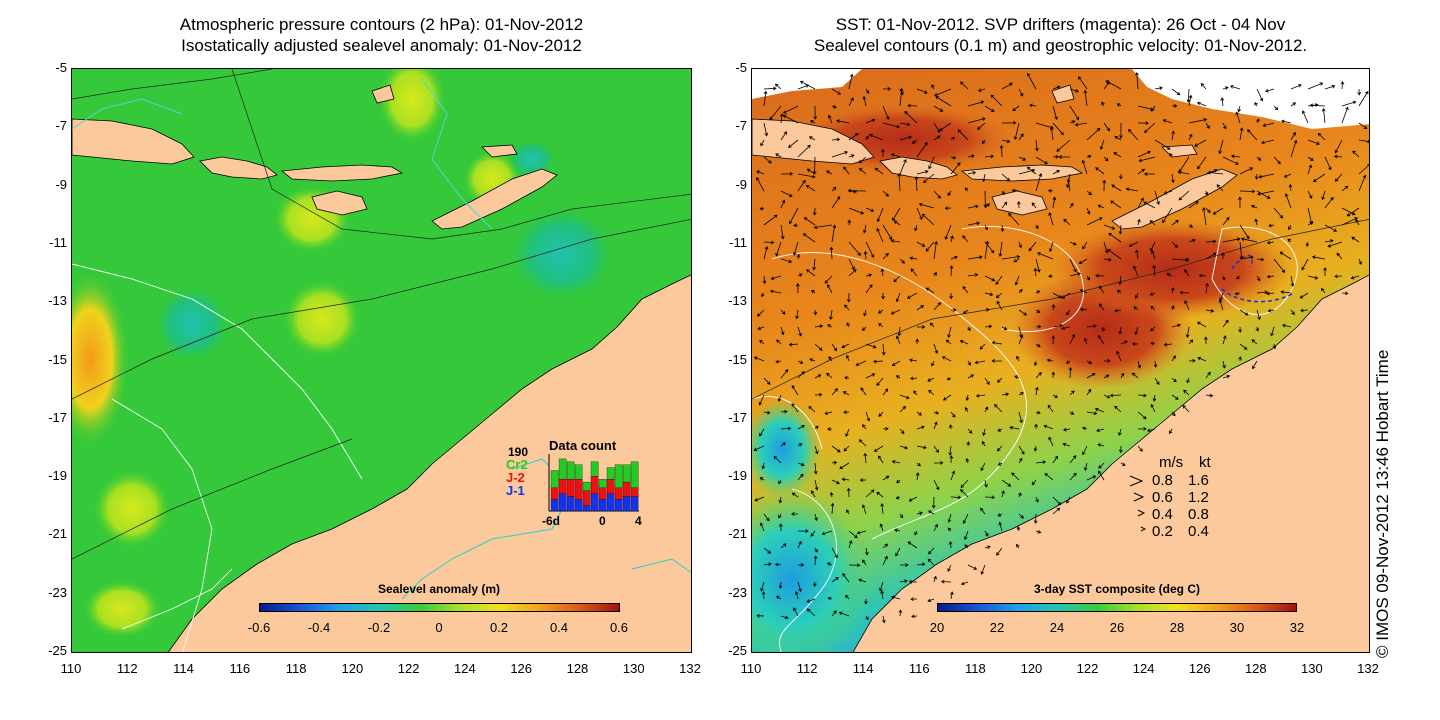 Image resolution: width=1440 pixels, height=720 pixels. What do you see at coordinates (1162, 514) in the screenshot?
I see `legend-row3-ms: 0.4` at bounding box center [1162, 514].